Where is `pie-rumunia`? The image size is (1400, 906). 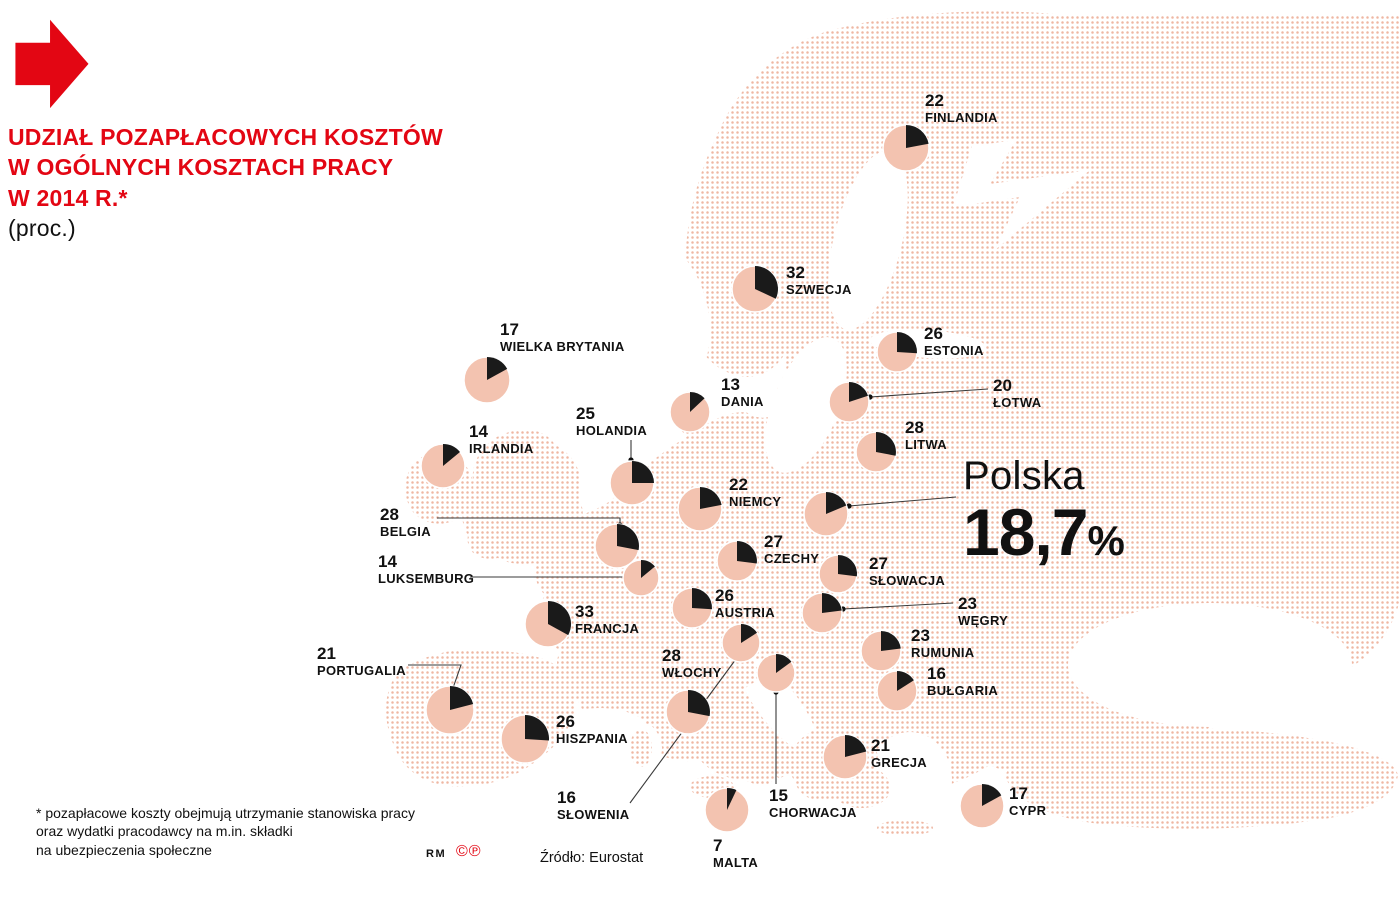
pie-rumunia is located at coordinates (881, 651).